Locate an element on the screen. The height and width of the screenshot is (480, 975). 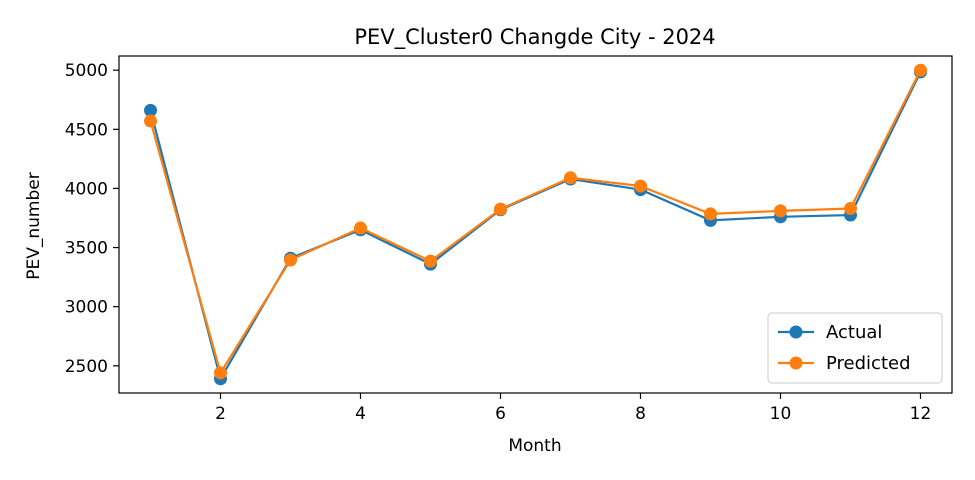
x-tick-label: 8 is located at coordinates (640, 414).